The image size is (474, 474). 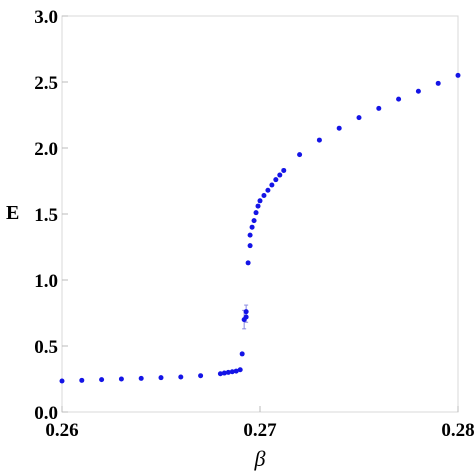 What do you see at coordinates (12, 213) in the screenshot?
I see `y-axis-label: E` at bounding box center [12, 213].